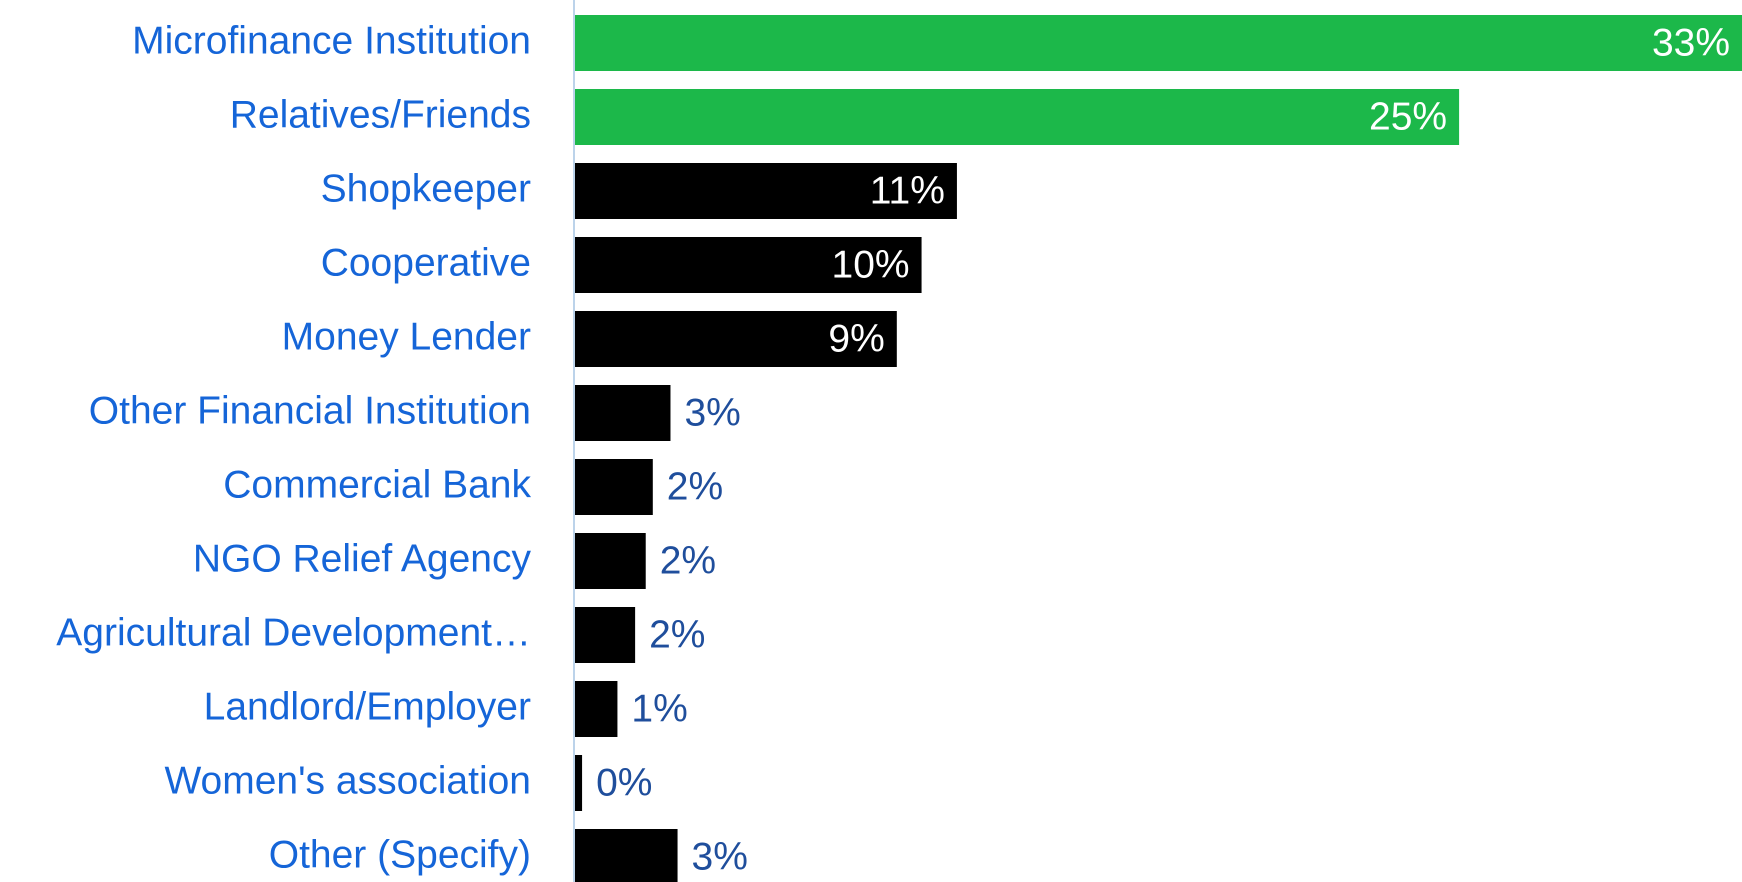  Describe the element at coordinates (907, 190) in the screenshot. I see `value-label: 11%` at that location.